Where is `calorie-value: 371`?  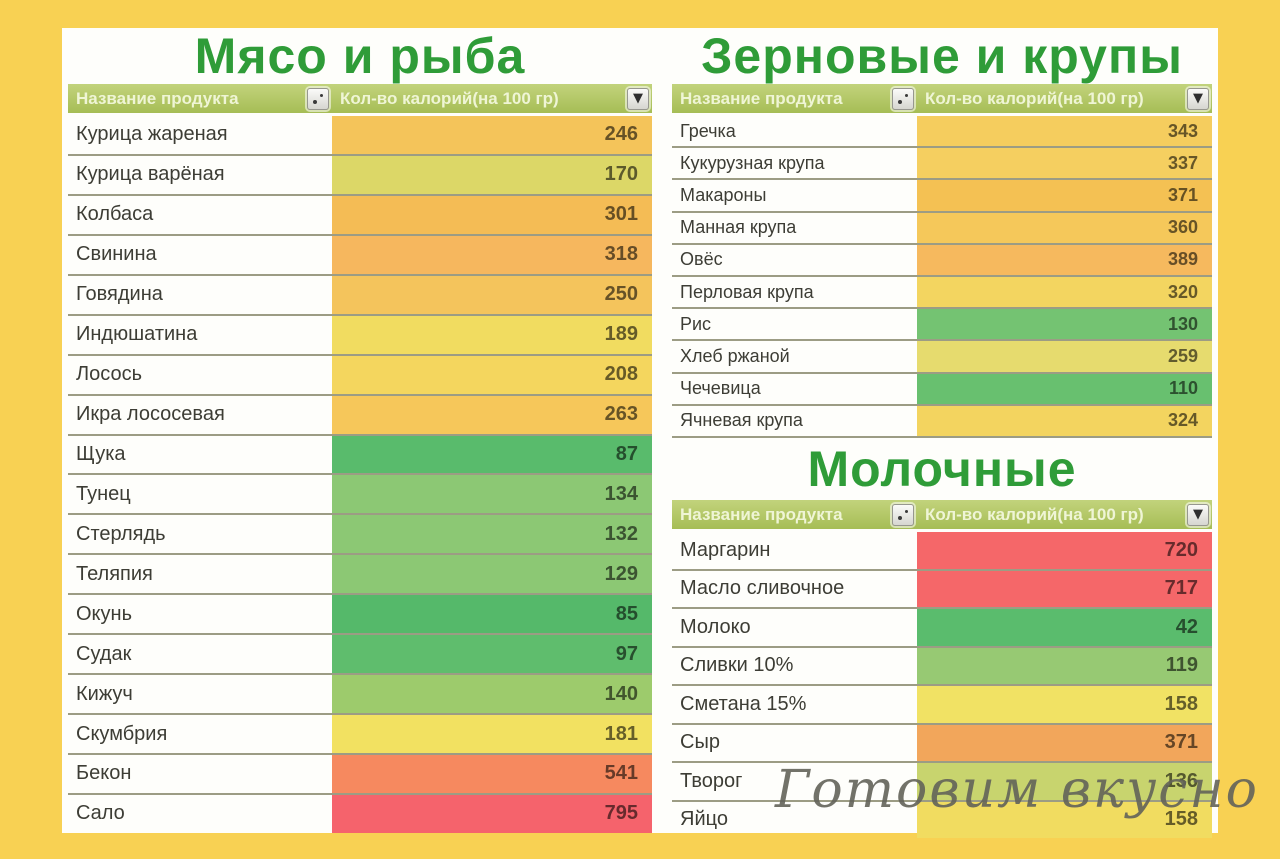
calorie-value: 371 is located at coordinates (1064, 742).